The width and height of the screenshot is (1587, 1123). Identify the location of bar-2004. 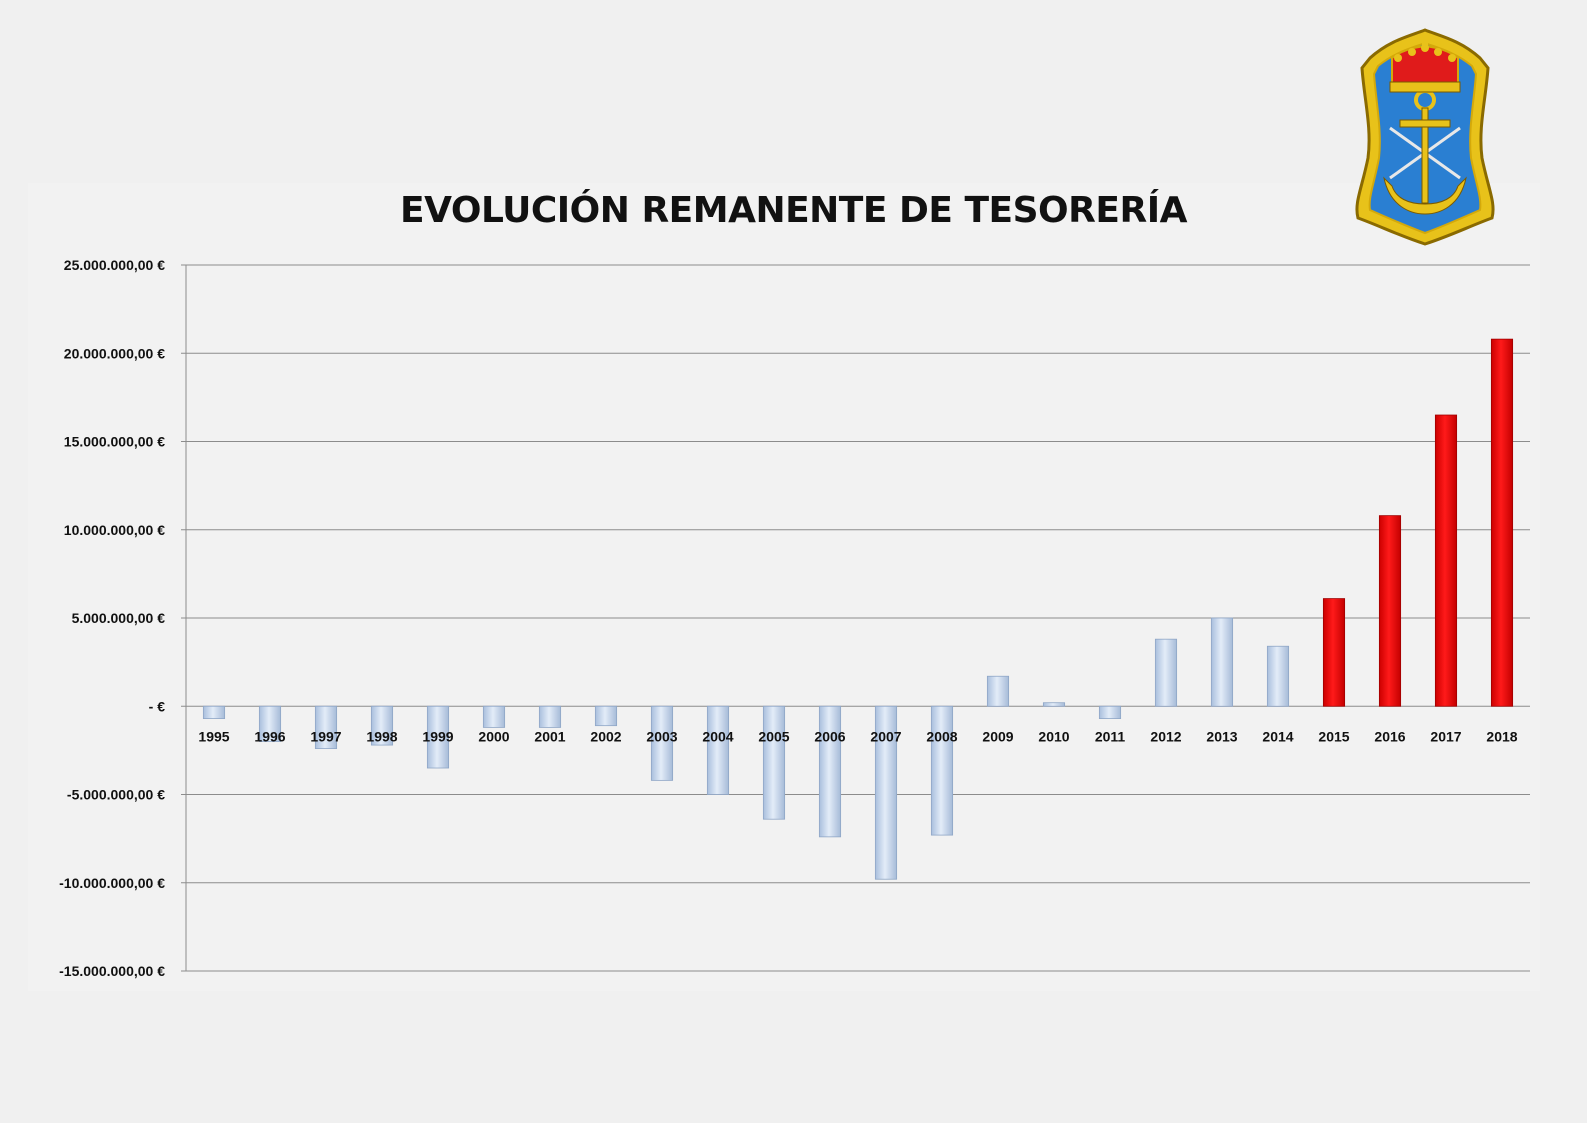
(718, 750).